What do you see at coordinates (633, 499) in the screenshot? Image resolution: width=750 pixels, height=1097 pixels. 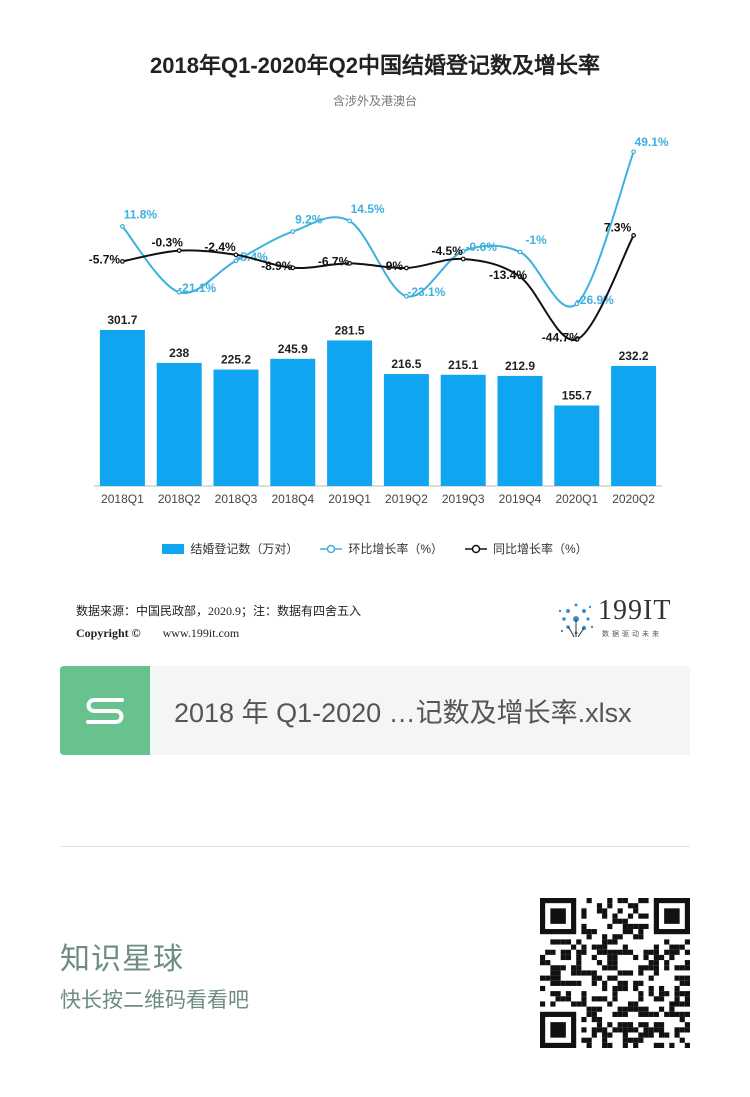 I see `x-tick-label: 2020Q2` at bounding box center [633, 499].